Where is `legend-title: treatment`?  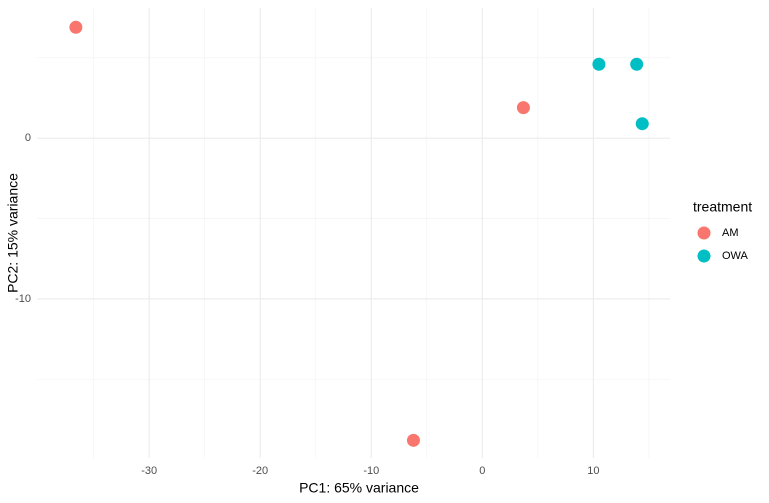 legend-title: treatment is located at coordinates (722, 207).